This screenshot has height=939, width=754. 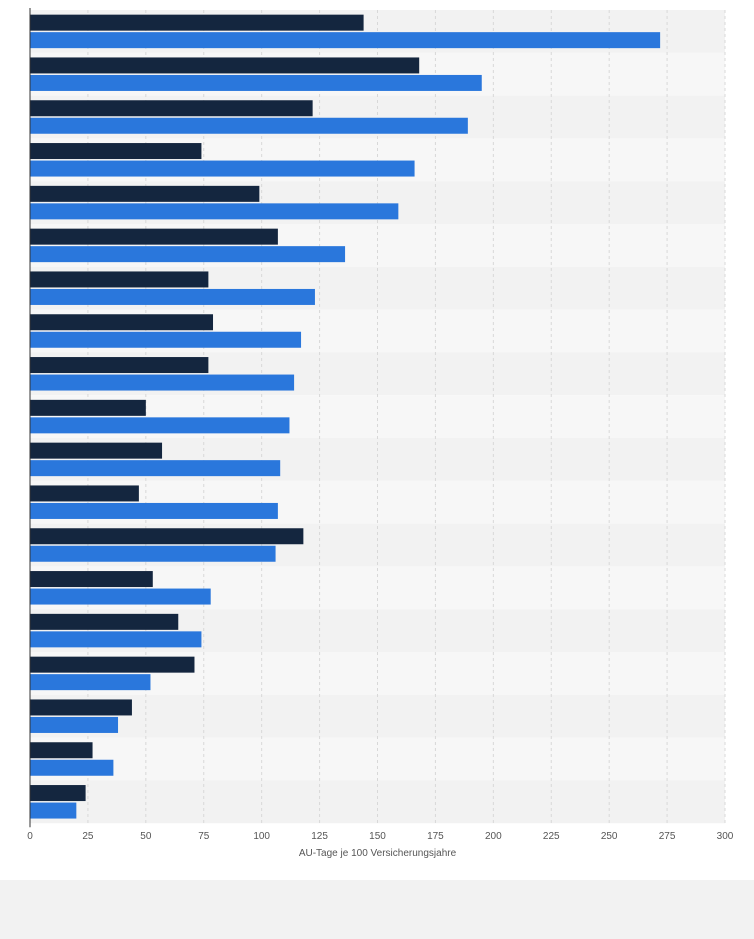 What do you see at coordinates (378, 853) in the screenshot?
I see `x-axis-title: AU-Tage je 100 Versicherungsjahre` at bounding box center [378, 853].